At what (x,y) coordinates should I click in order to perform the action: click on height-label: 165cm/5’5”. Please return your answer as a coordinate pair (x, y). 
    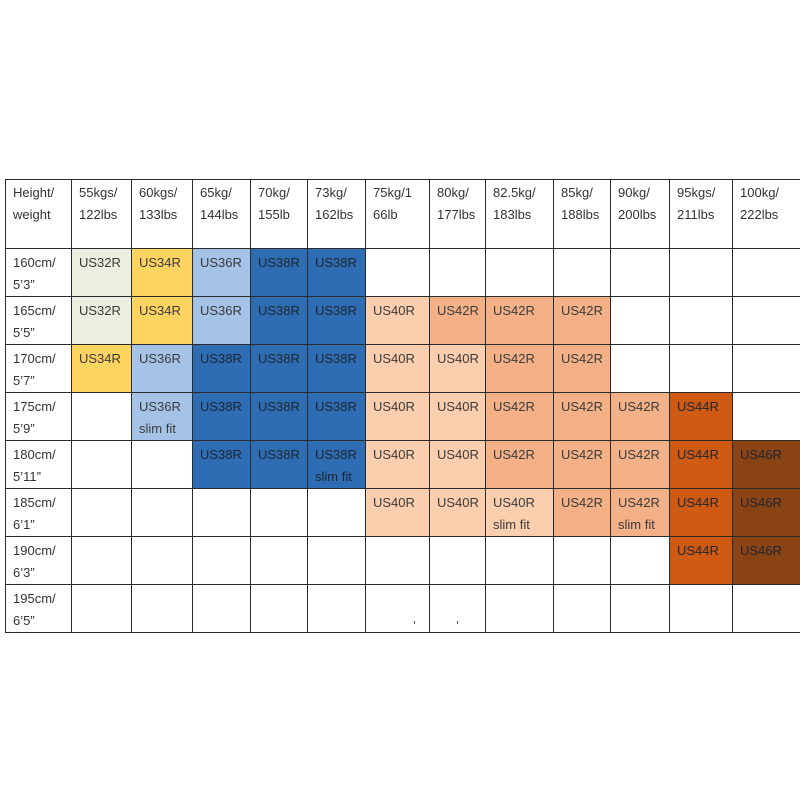
    Looking at the image, I should click on (38, 320).